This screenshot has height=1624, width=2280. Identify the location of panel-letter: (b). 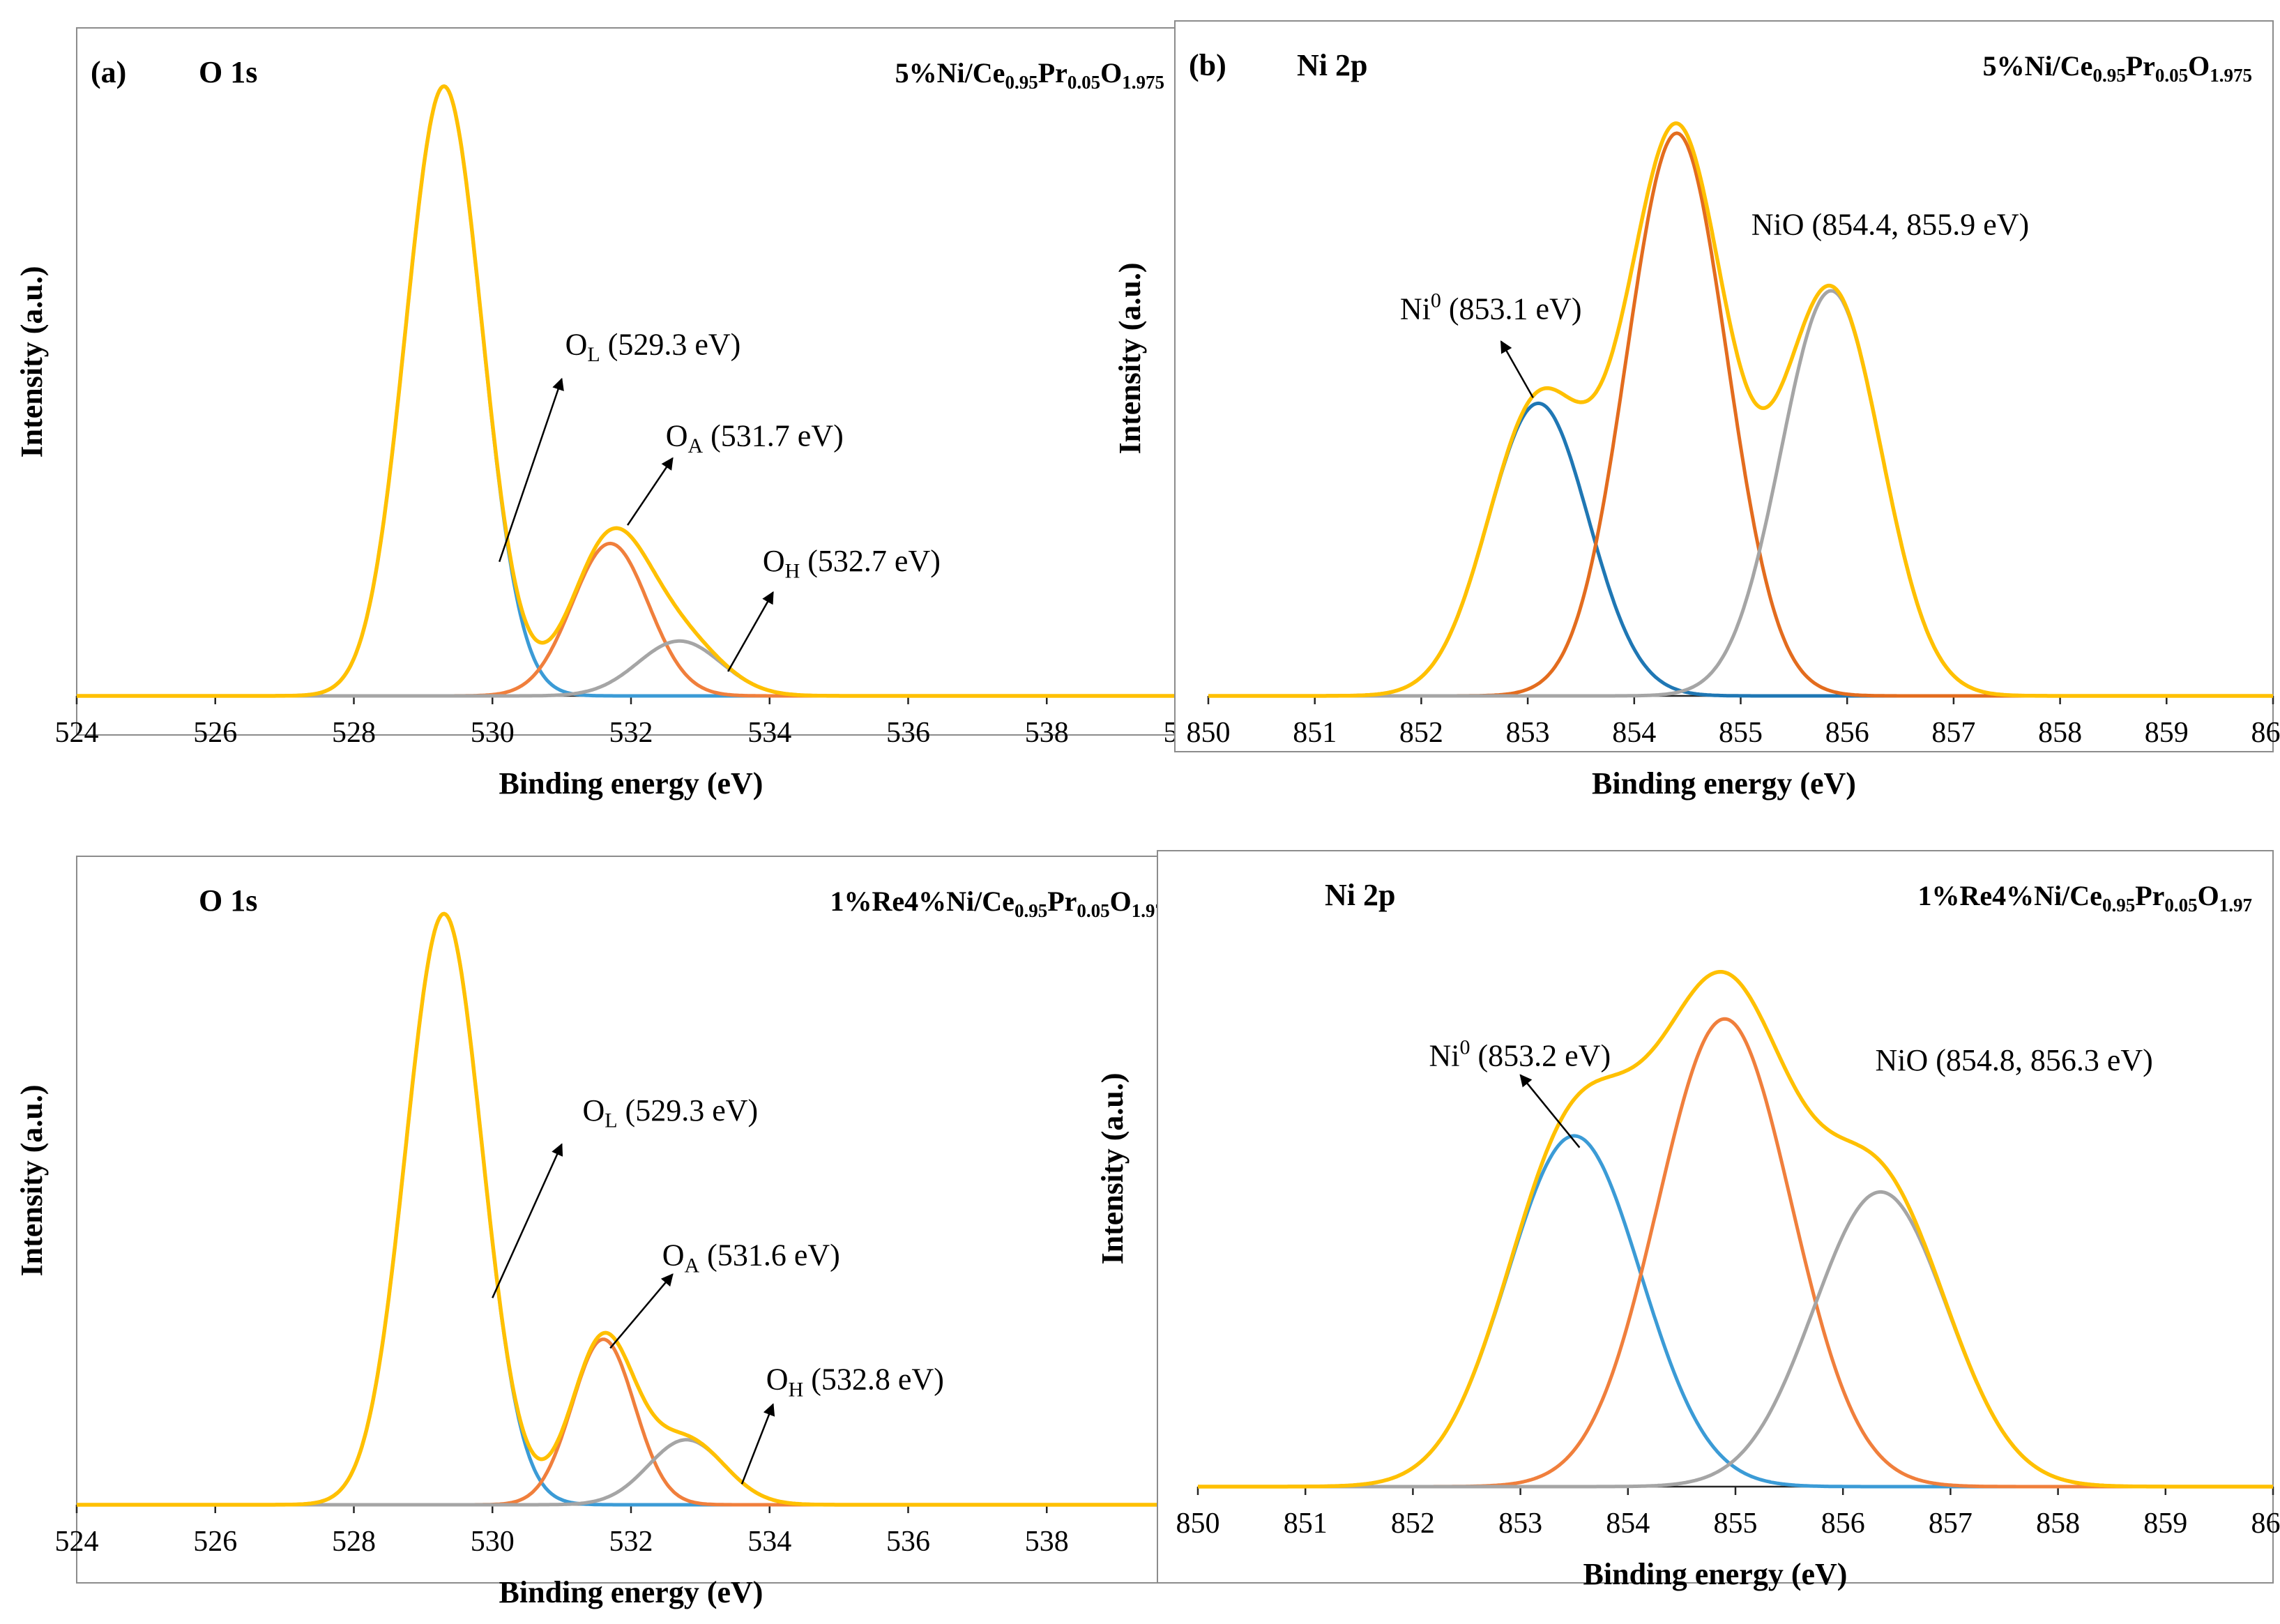
(1207, 65).